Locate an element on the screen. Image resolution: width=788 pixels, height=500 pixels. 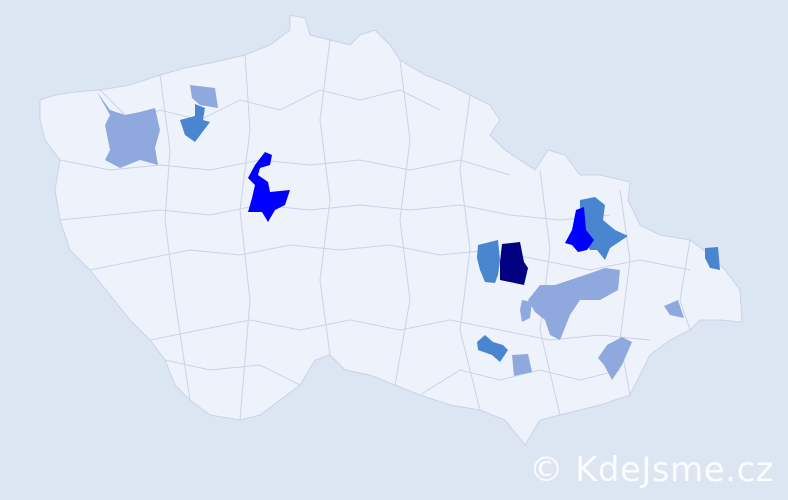
region-south-a is located at coordinates (492, 348).